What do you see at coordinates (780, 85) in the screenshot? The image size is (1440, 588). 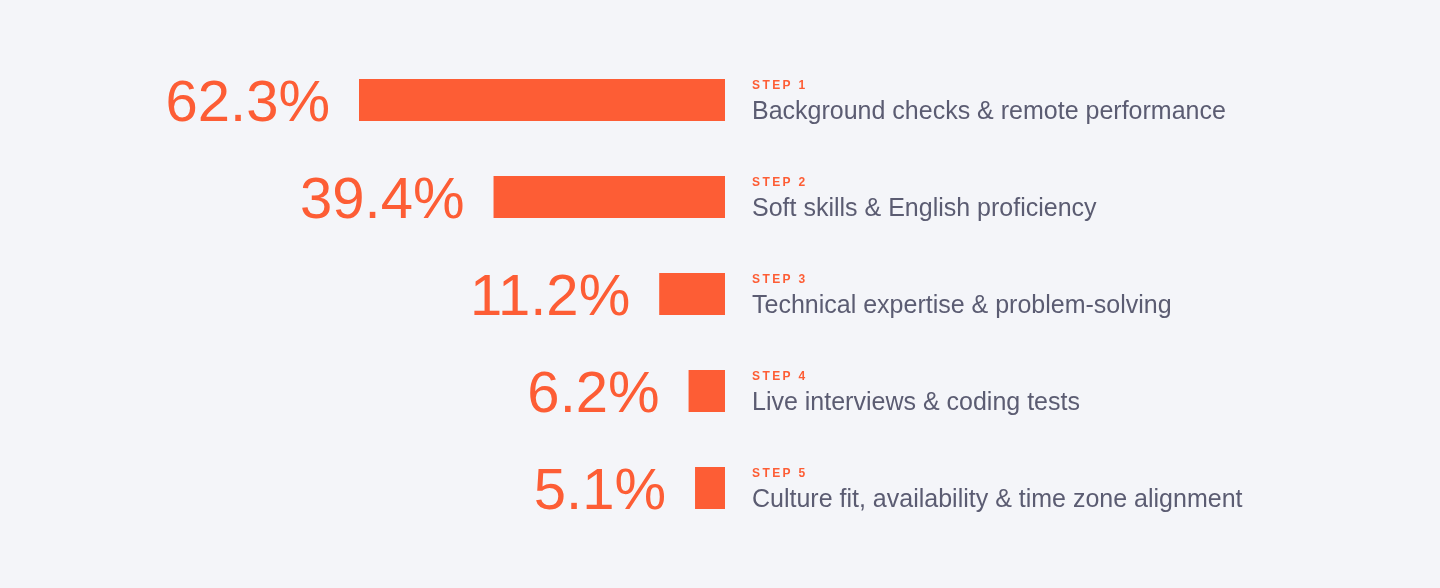 I see `text: STEP 1` at bounding box center [780, 85].